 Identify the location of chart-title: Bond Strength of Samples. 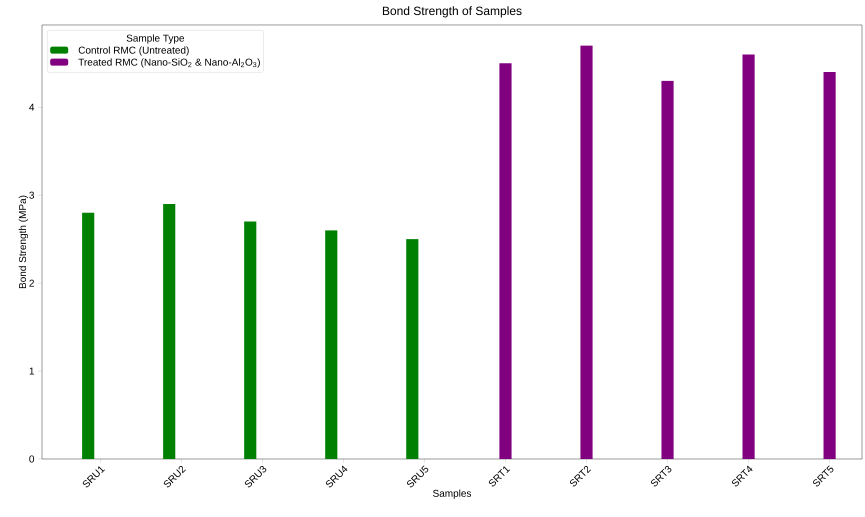
(452, 12).